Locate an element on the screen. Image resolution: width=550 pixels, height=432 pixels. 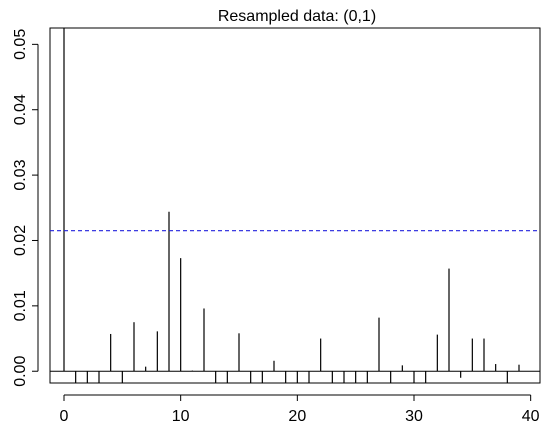
x-axis: 0 10 20 30 40 is located at coordinates (300, 409).